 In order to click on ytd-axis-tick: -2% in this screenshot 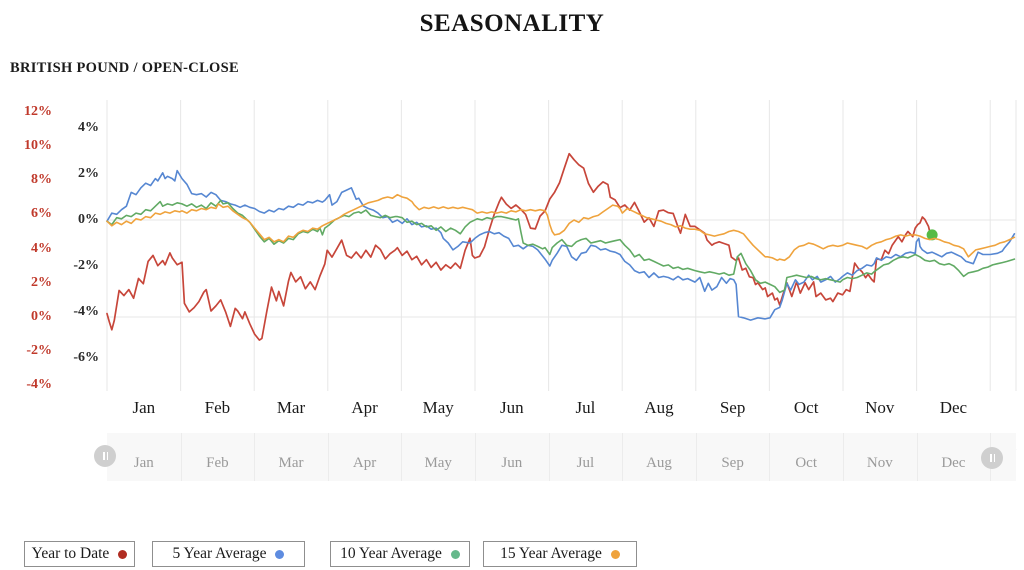, I will do `click(39, 351)`.